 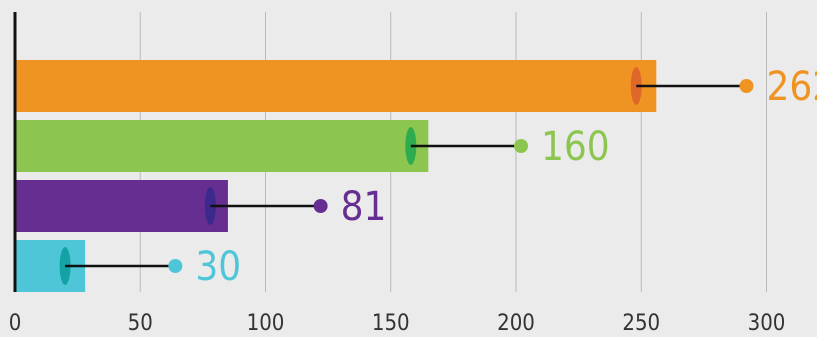 What do you see at coordinates (364, 207) in the screenshot?
I see `data-label: 81` at bounding box center [364, 207].